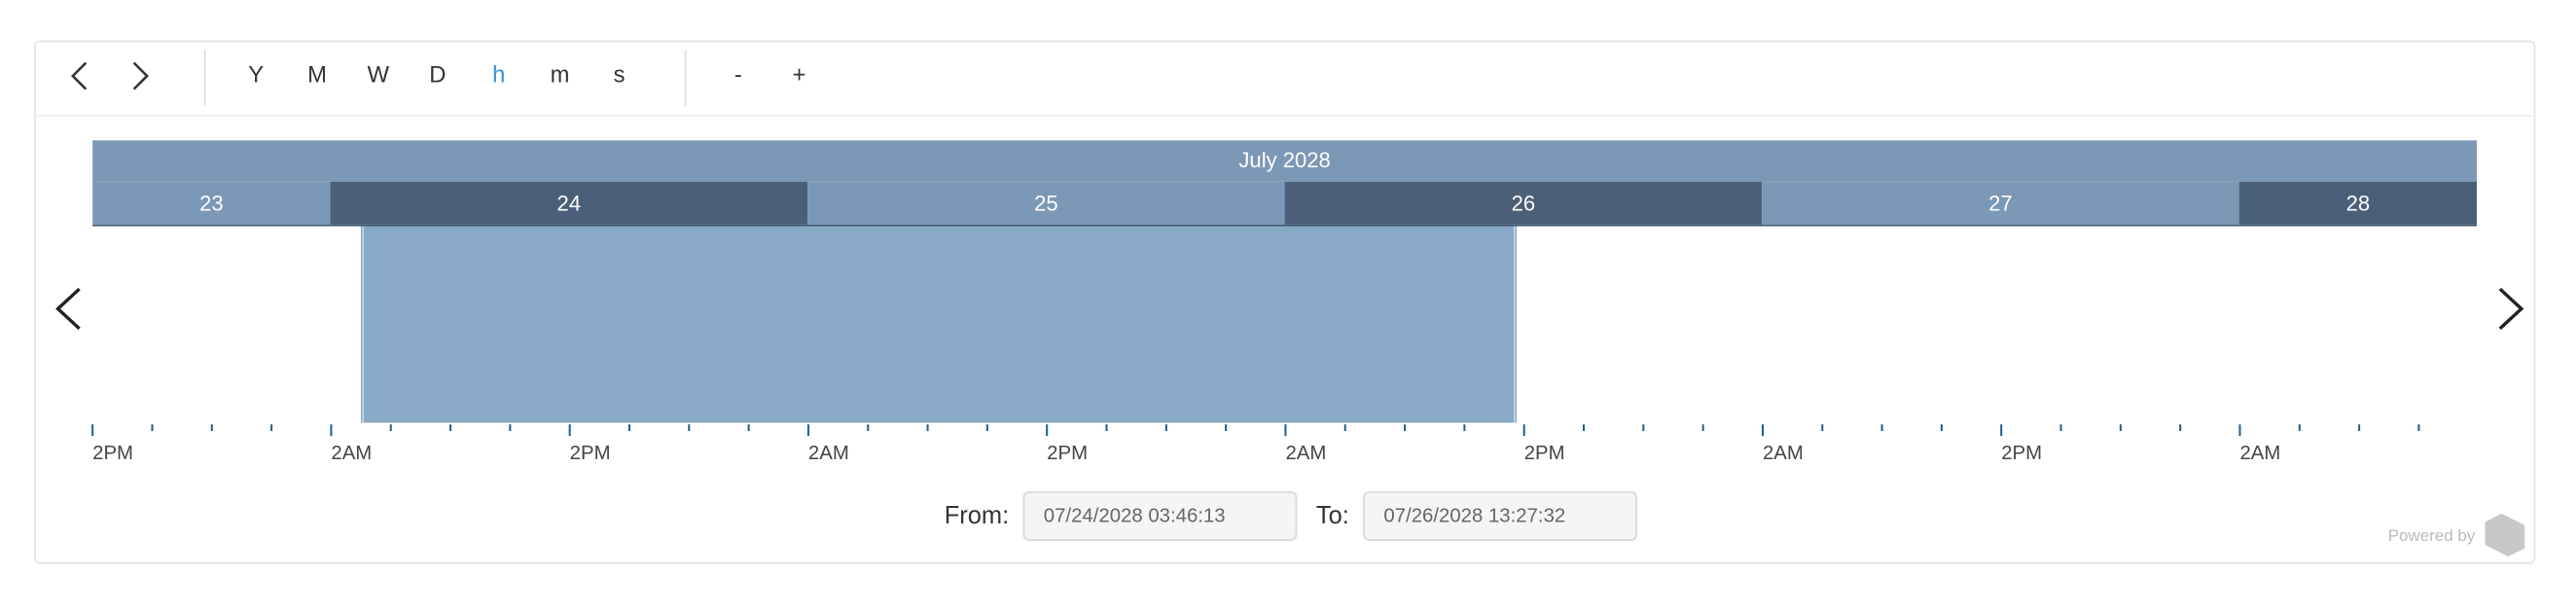 This screenshot has height=611, width=2576. Describe the element at coordinates (379, 74) in the screenshot. I see `zoom-level-button: W` at that location.